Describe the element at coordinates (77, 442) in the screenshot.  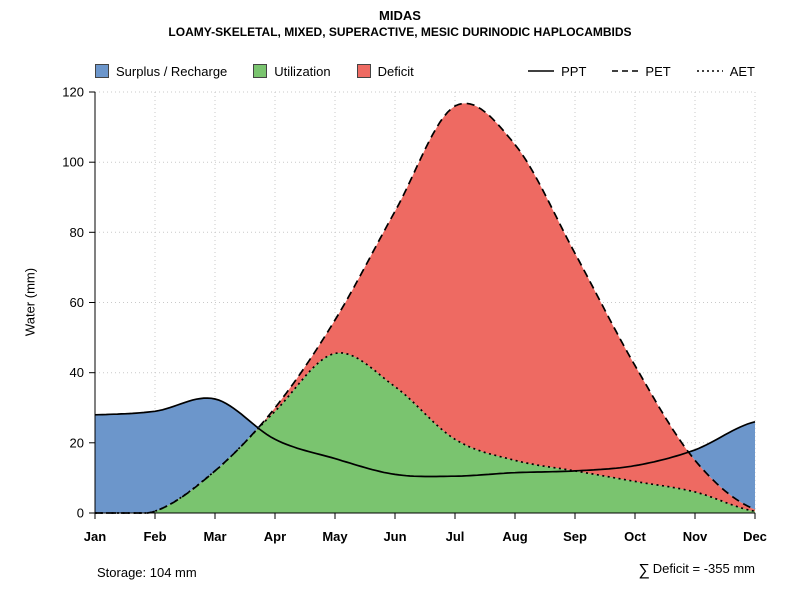
I see `svg-text: 20` at that location.